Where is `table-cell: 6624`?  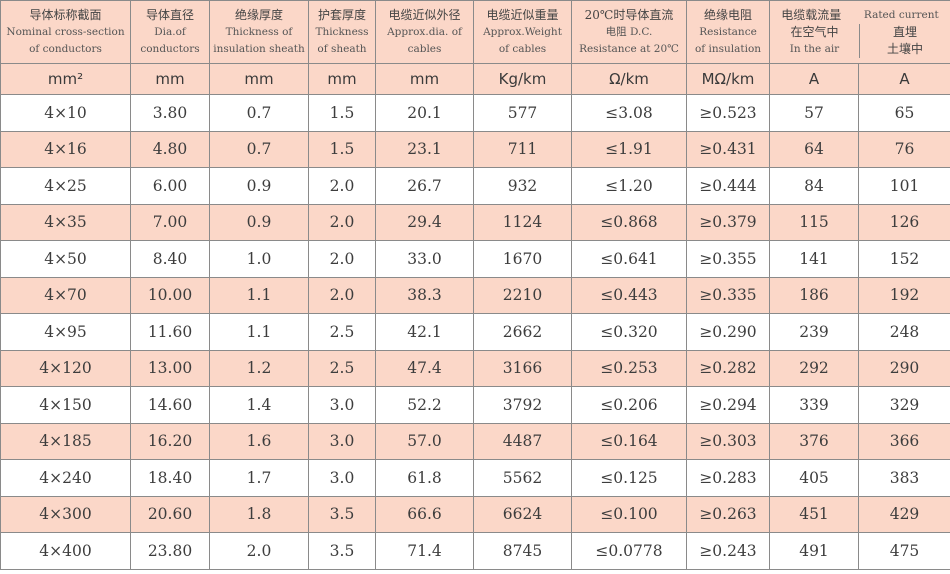 table-cell: 6624 is located at coordinates (522, 514).